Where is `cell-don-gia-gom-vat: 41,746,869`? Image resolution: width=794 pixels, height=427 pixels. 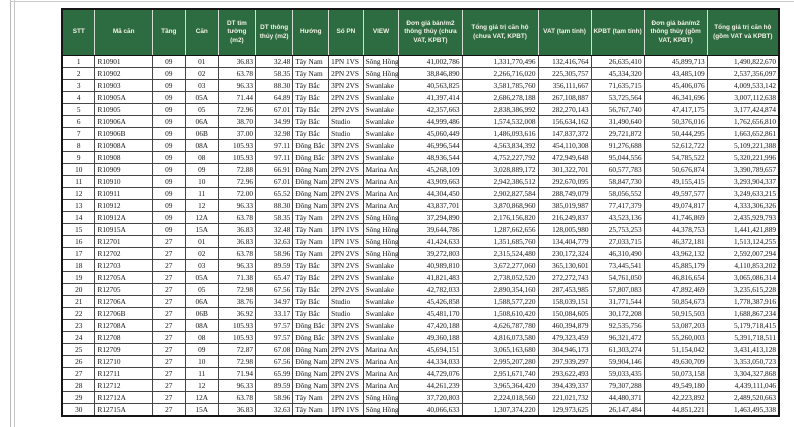 cell-don-gia-gom-vat: 41,746,869 is located at coordinates (675, 217).